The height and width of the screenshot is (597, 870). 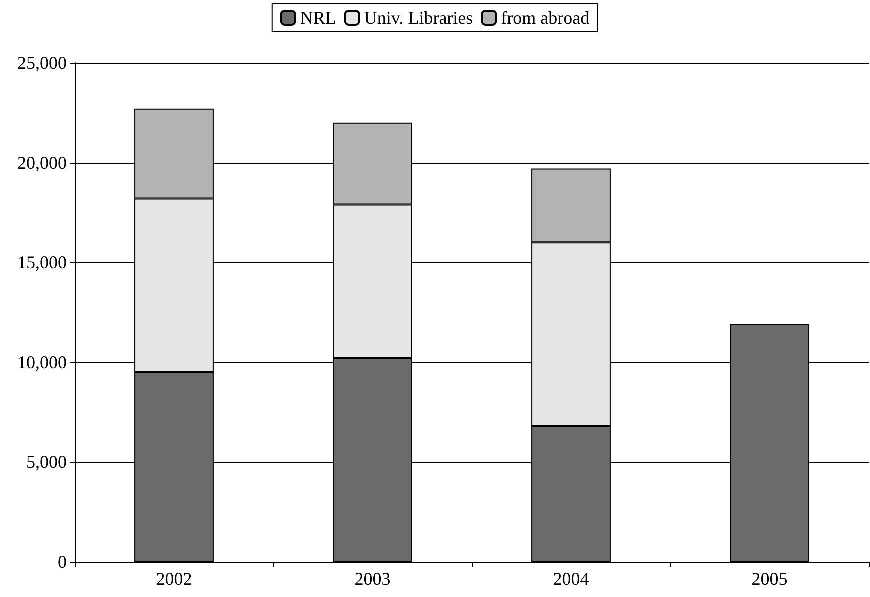 I want to click on y-tick-label: 10,000, so click(x=42, y=362).